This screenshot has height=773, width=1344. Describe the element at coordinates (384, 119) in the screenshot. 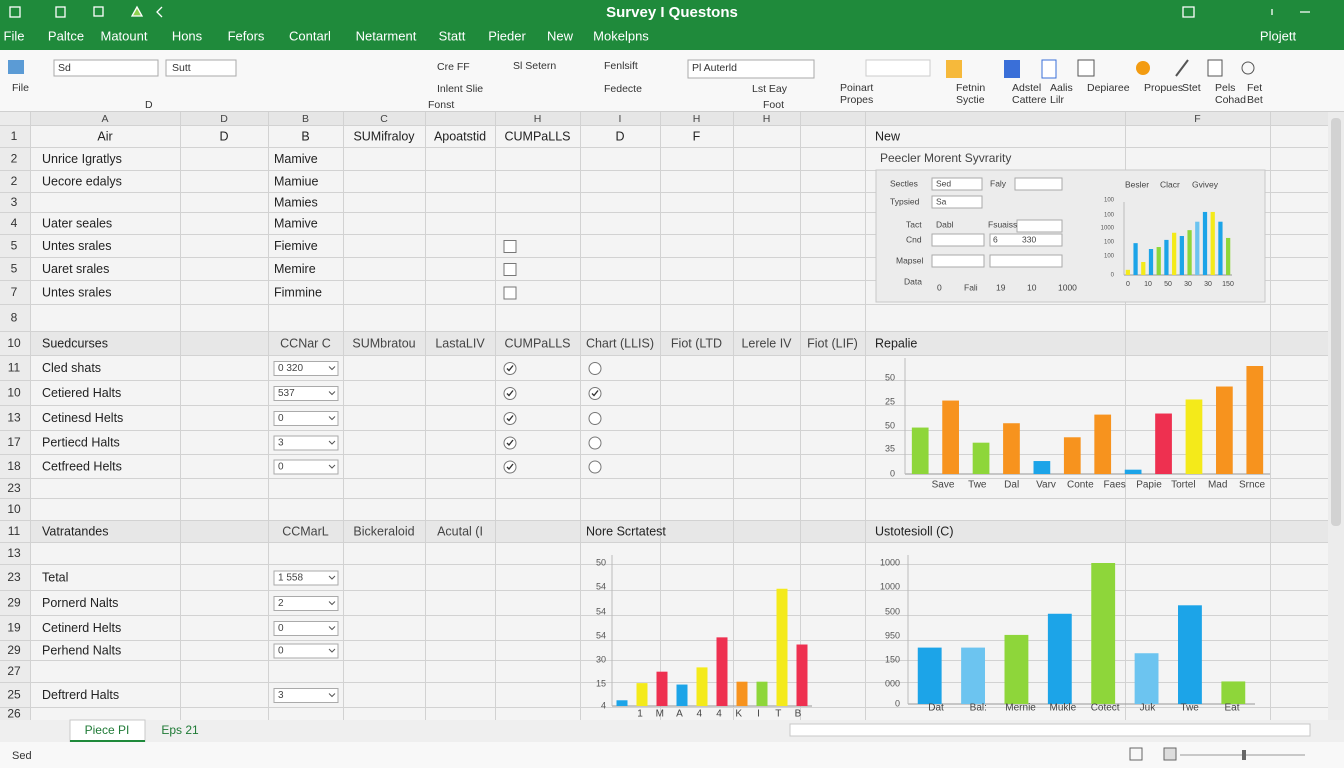

I see `column-header: C` at that location.